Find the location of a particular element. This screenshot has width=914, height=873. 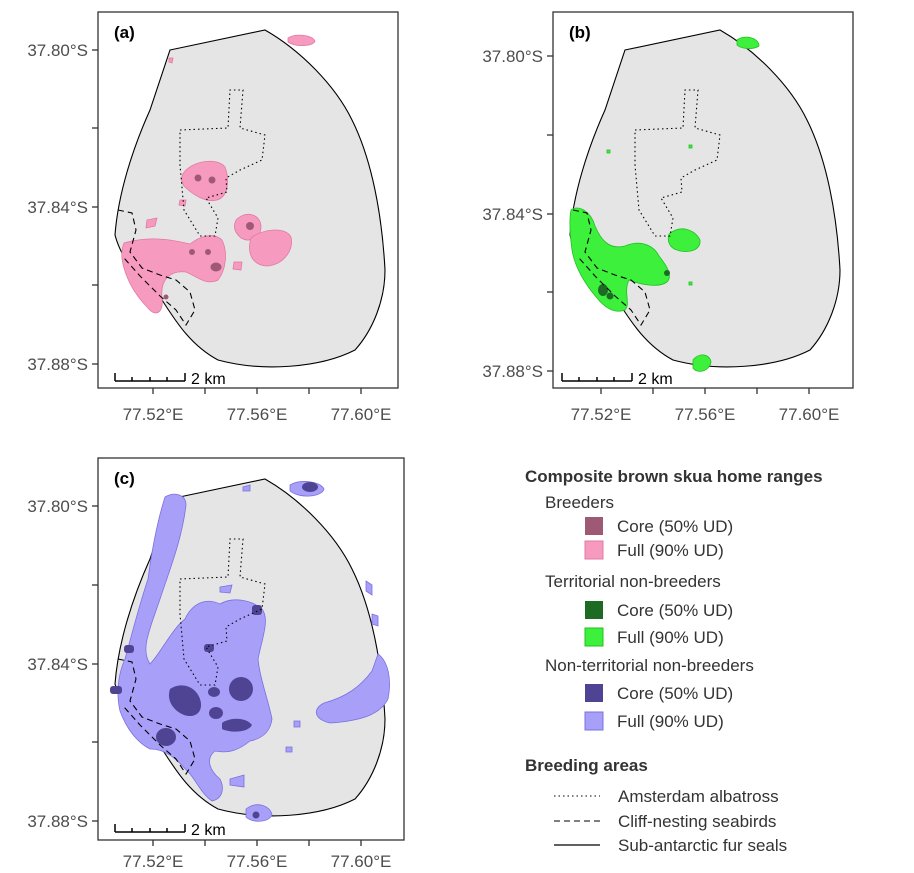

y-axis-b is located at coordinates (550, 213).